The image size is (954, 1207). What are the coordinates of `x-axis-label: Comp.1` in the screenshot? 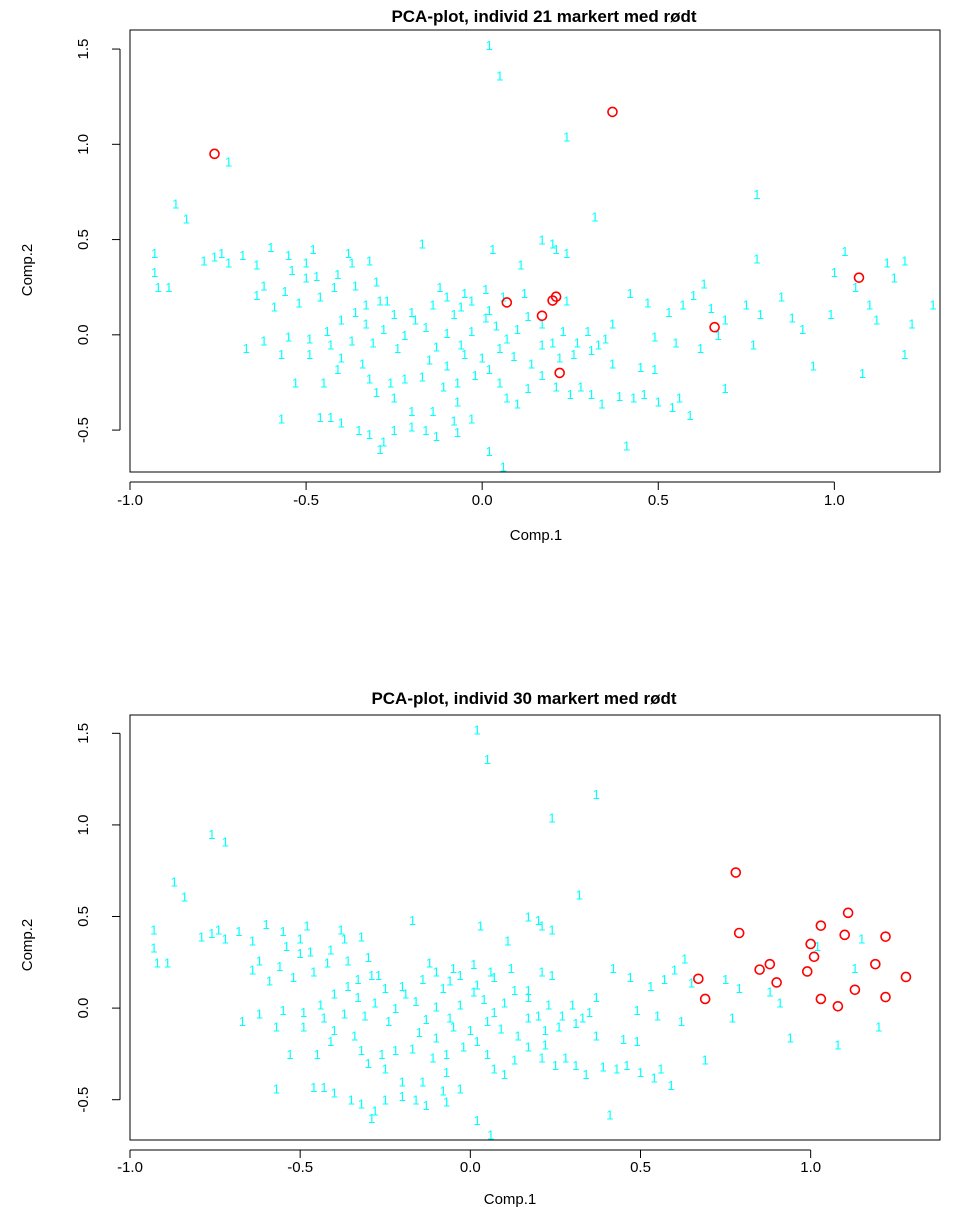 It's located at (536, 535).